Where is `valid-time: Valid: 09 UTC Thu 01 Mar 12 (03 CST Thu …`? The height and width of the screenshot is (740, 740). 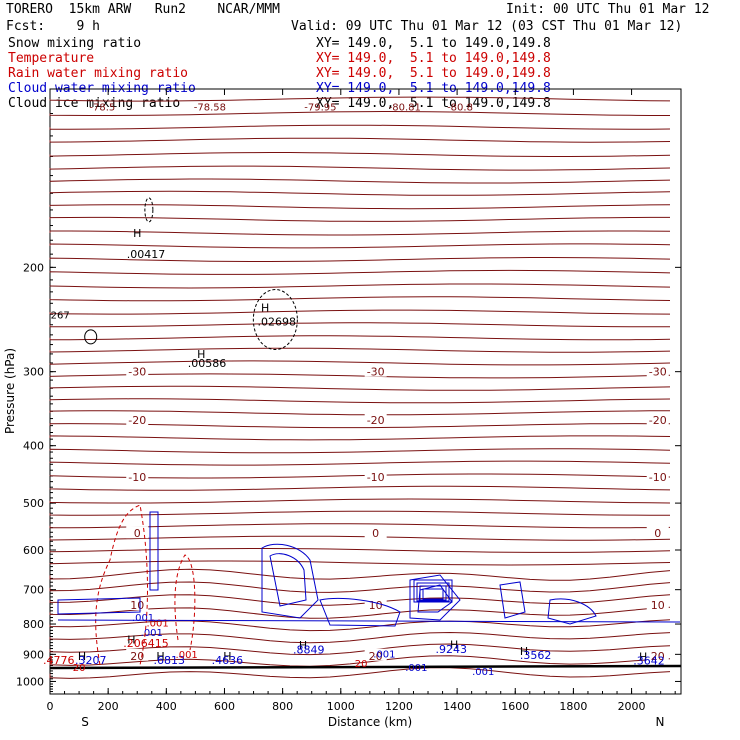
valid-time: Valid: 09 UTC Thu 01 Mar 12 (03 CST Thu … is located at coordinates (487, 26).